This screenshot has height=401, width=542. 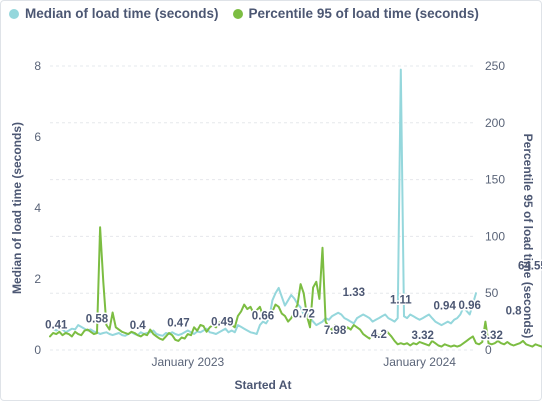 I want to click on data-label: 64.55, so click(x=530, y=267).